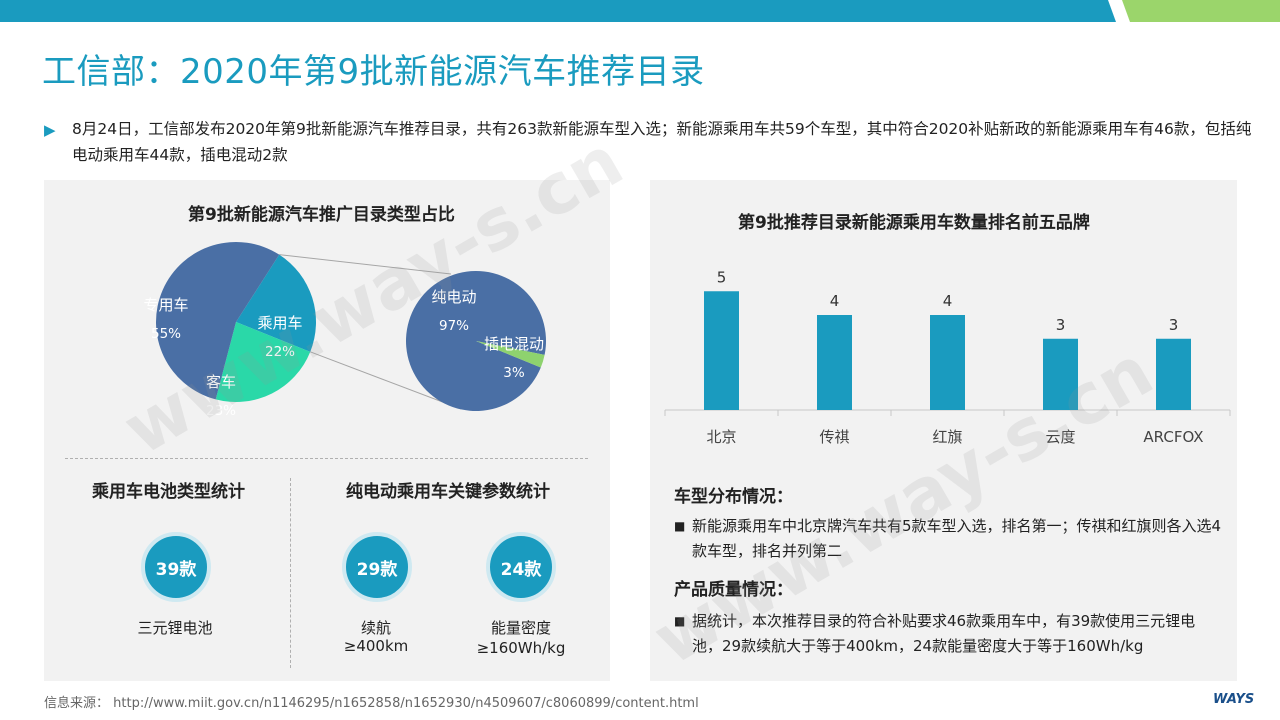  Describe the element at coordinates (263, 362) in the screenshot. I see `pie-slice-客车` at that location.